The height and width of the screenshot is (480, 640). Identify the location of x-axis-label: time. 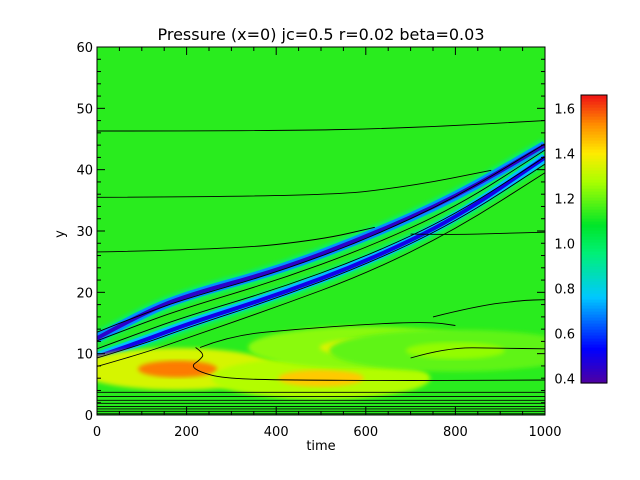
(320, 446).